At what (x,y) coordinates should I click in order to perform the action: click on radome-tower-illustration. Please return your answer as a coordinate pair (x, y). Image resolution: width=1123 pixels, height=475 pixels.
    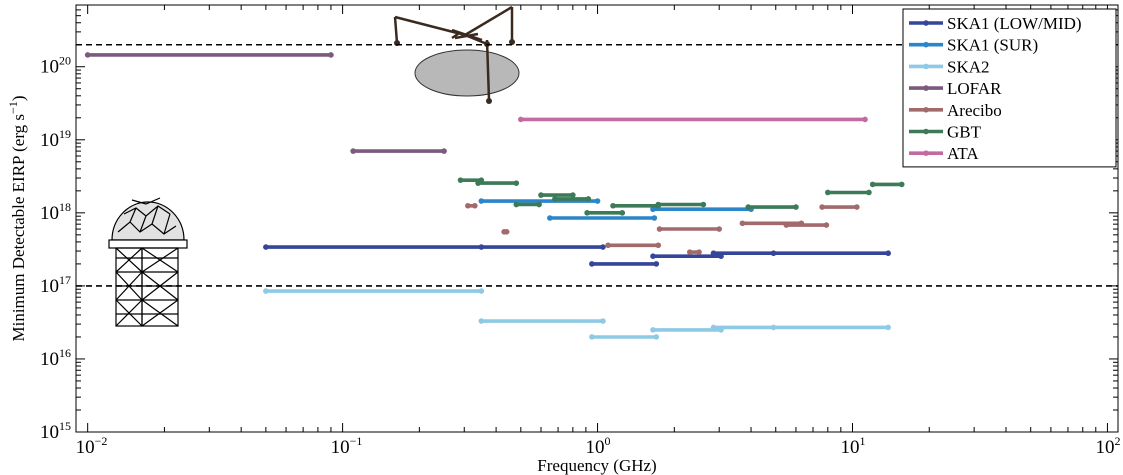
    Looking at the image, I should click on (148, 262).